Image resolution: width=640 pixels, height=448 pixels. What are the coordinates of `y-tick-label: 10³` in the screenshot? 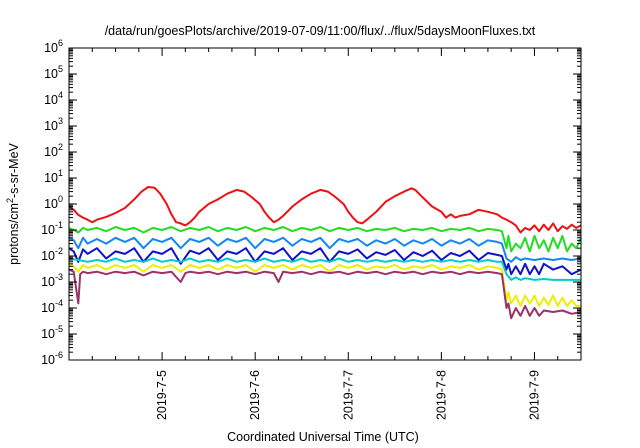 It's located at (53, 124).